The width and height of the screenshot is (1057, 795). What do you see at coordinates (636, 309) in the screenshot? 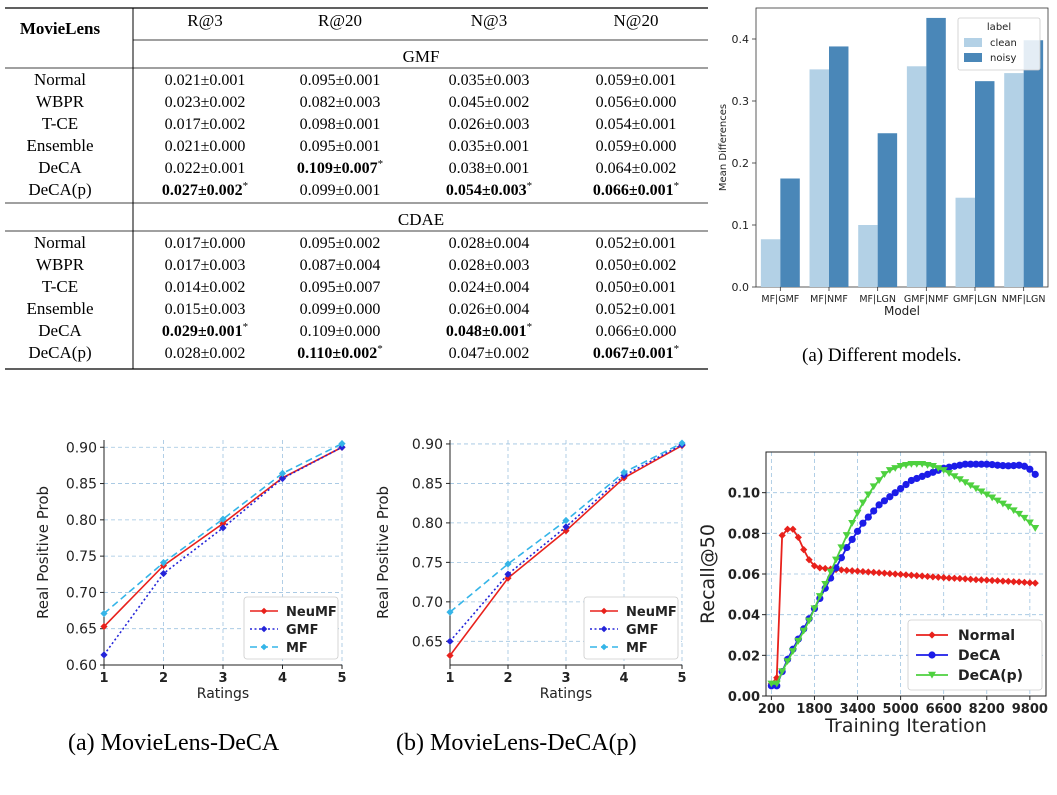
I see `table-cell: 0.052±0.001` at bounding box center [636, 309].